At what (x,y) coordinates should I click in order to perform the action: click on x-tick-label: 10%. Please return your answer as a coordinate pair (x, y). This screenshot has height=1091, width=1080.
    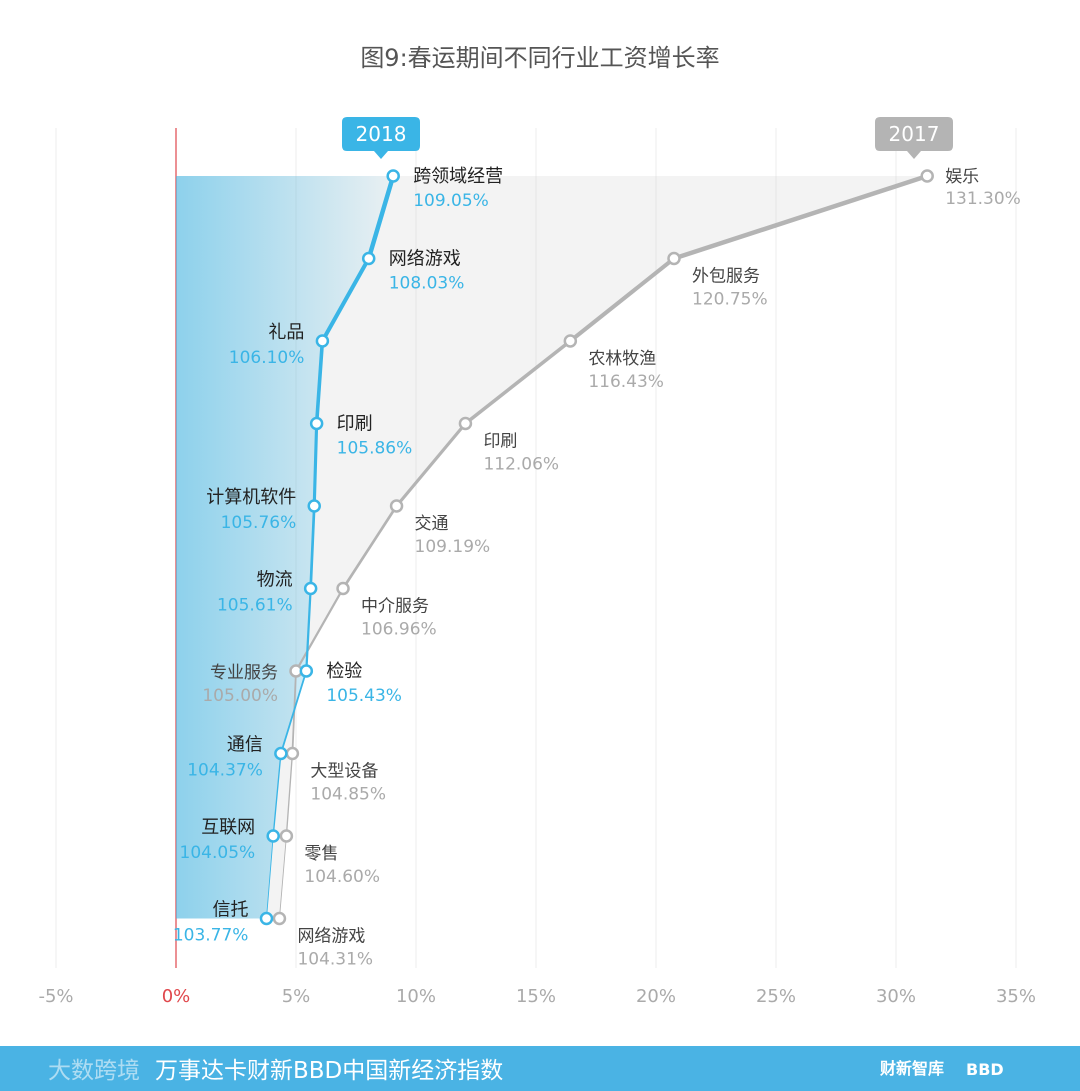
    Looking at the image, I should click on (416, 996).